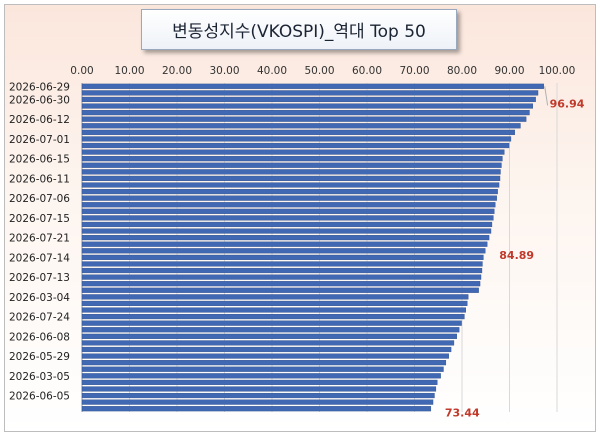  What do you see at coordinates (39, 100) in the screenshot?
I see `y-tick-label: 2026-06-30` at bounding box center [39, 100].